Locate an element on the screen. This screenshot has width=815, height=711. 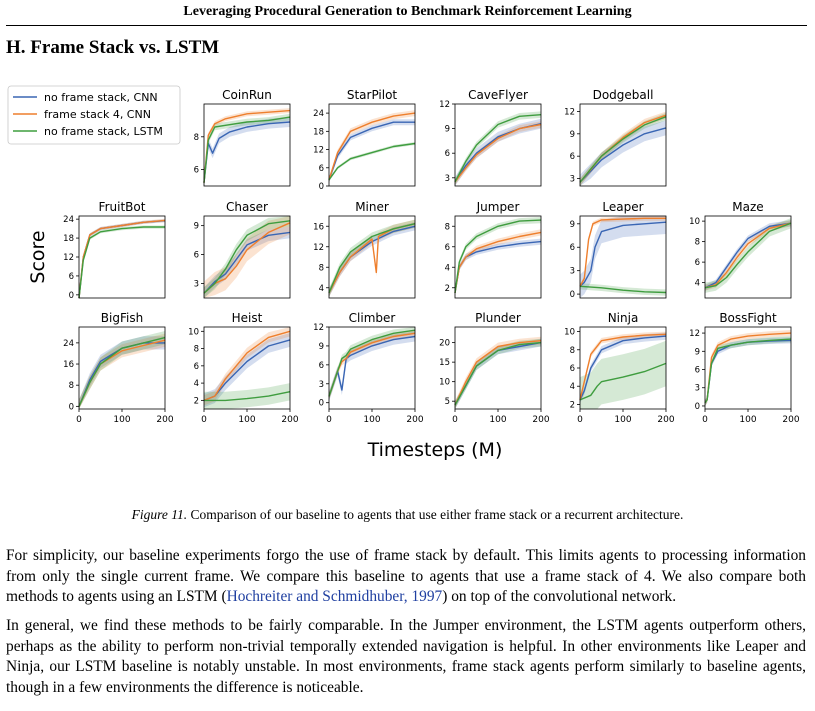
subplot-maze: Maze 4 6 8 10 is located at coordinates (740, 249).